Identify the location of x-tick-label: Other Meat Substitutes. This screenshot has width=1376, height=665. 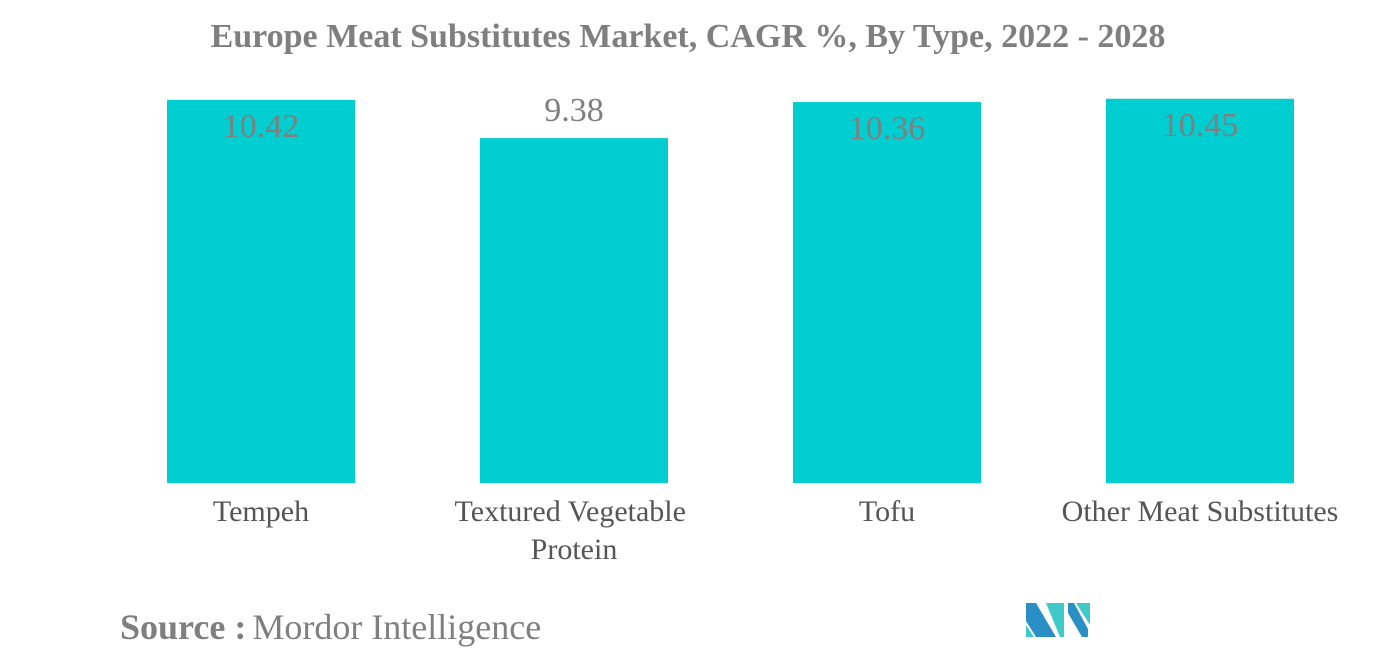
(1200, 511).